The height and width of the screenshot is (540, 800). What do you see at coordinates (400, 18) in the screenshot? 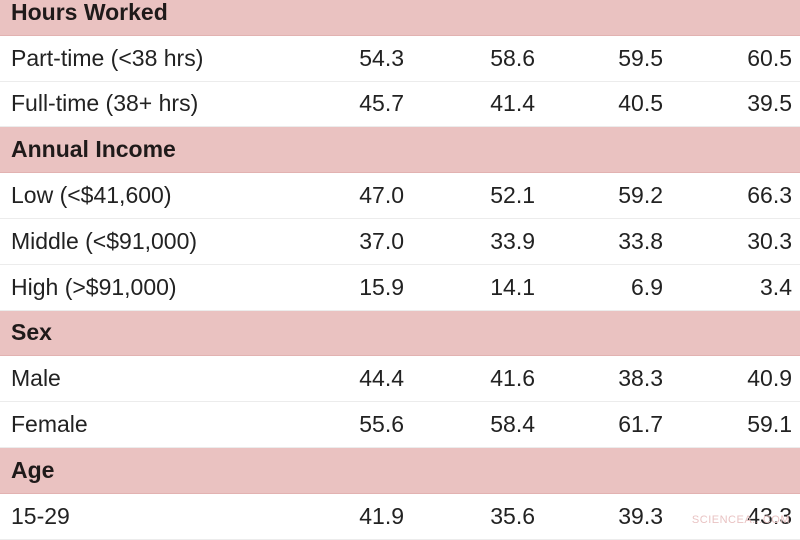
I see `section-header-hours-worked: Hours Worked` at bounding box center [400, 18].